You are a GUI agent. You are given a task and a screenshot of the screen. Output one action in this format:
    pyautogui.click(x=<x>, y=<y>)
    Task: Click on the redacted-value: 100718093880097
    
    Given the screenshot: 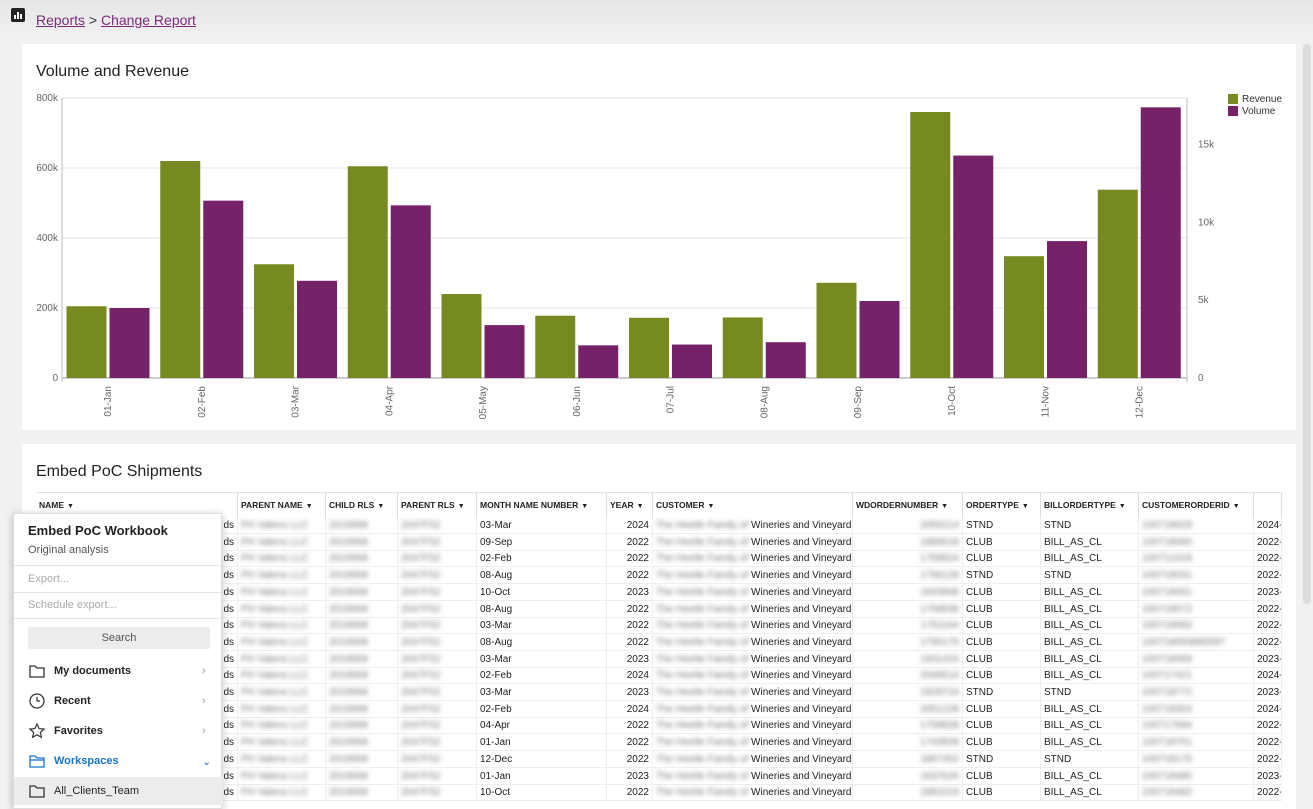 What is the action you would take?
    pyautogui.click(x=1184, y=642)
    